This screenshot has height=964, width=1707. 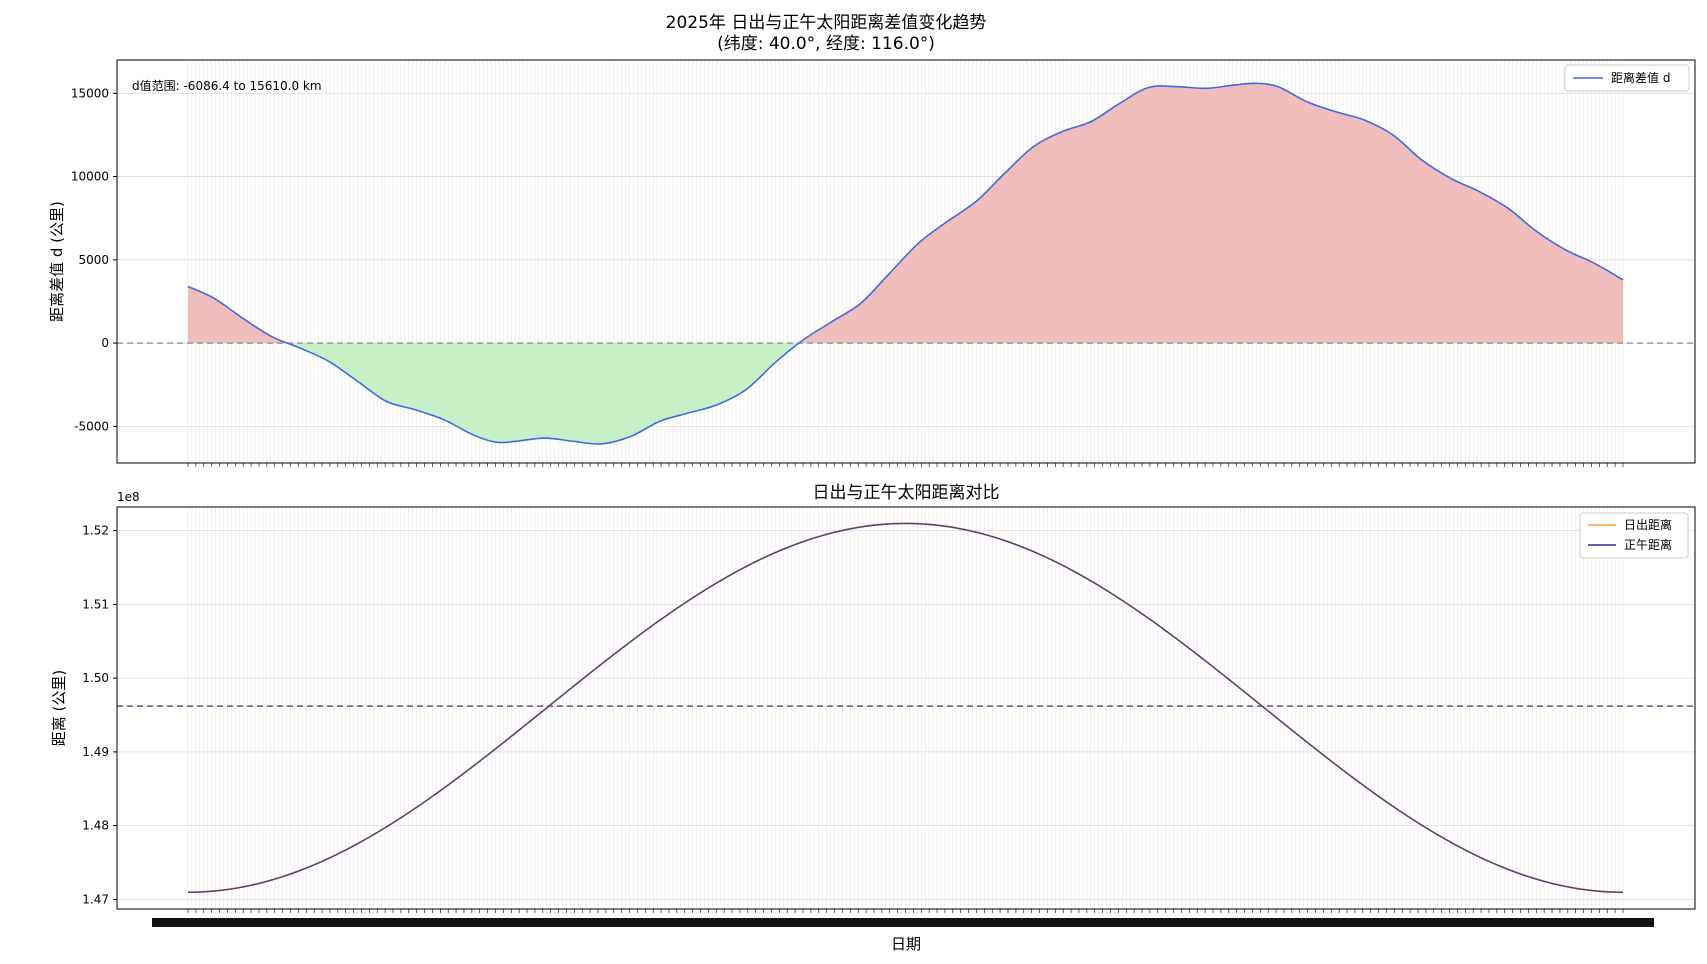 I want to click on x-axis-label: 日期, so click(x=906, y=944).